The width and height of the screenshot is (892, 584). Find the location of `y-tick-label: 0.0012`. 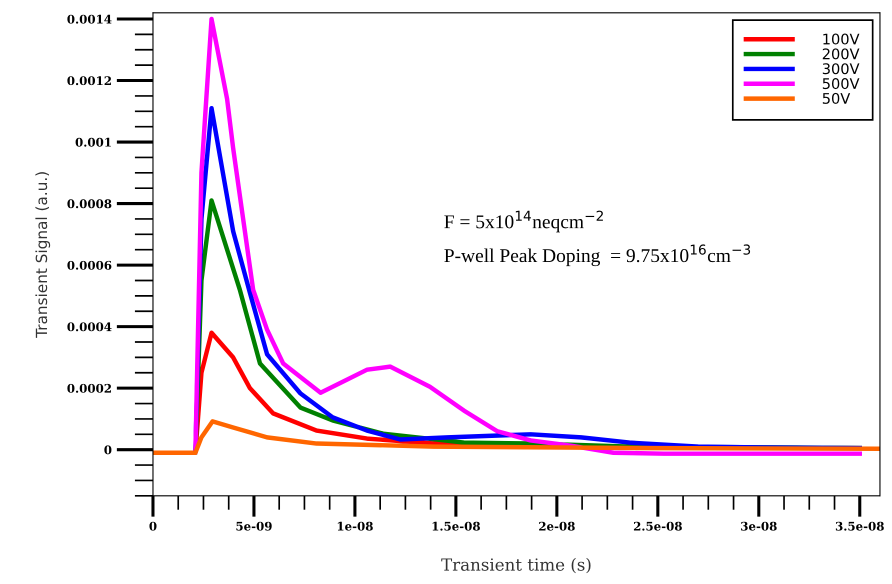

y-tick-label: 0.0012 is located at coordinates (89, 81).